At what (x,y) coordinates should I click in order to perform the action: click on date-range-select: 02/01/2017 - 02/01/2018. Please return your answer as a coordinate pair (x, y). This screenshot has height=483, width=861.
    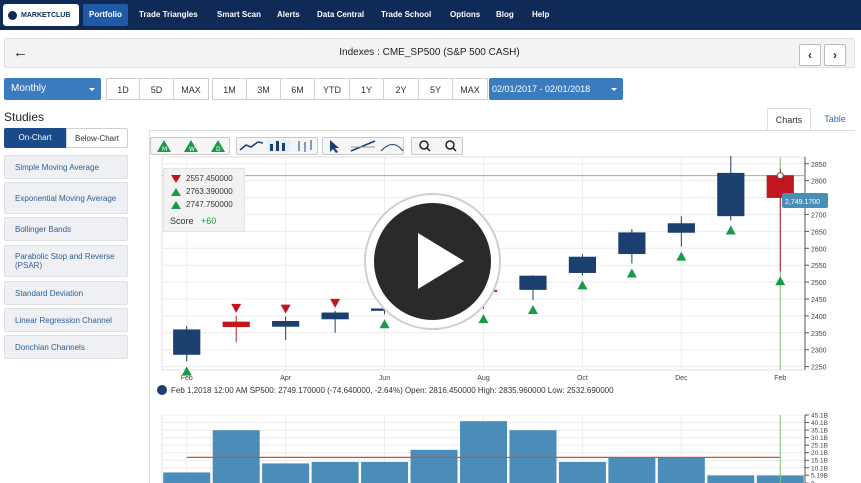
    Looking at the image, I should click on (556, 89).